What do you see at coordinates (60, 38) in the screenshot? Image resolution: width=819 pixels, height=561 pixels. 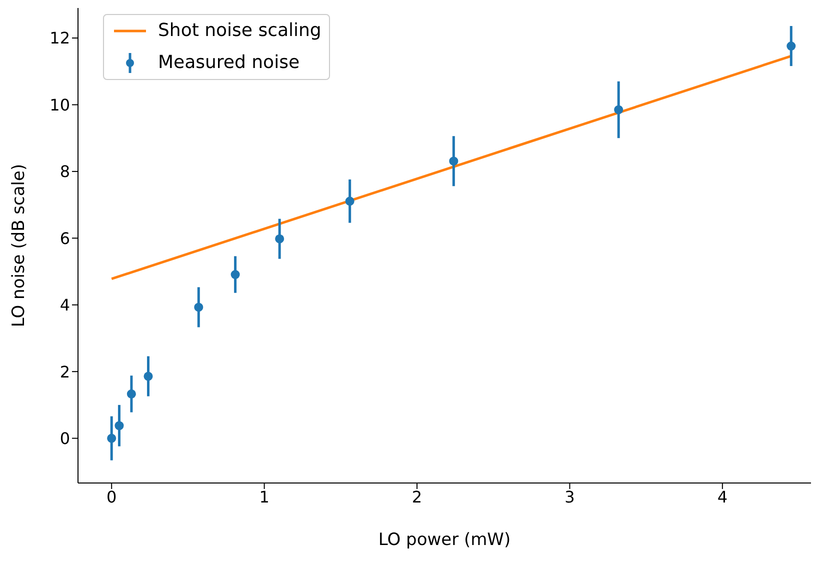 I see `y-tick-label: 12` at bounding box center [60, 38].